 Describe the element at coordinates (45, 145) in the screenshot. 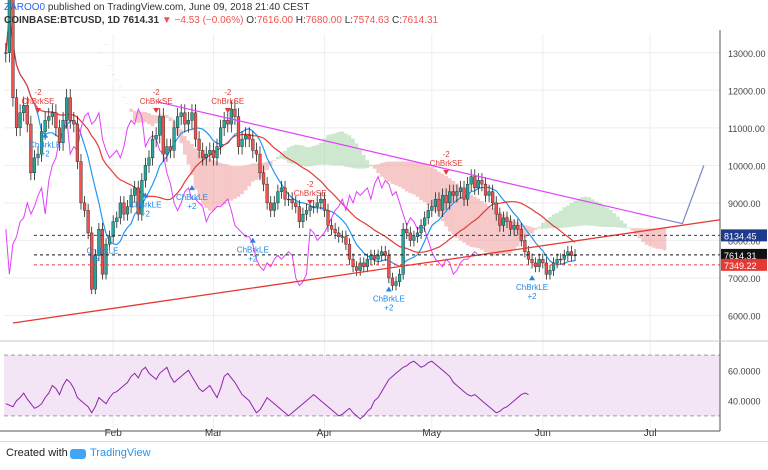

I see `signal-label: ChBrkLE` at that location.